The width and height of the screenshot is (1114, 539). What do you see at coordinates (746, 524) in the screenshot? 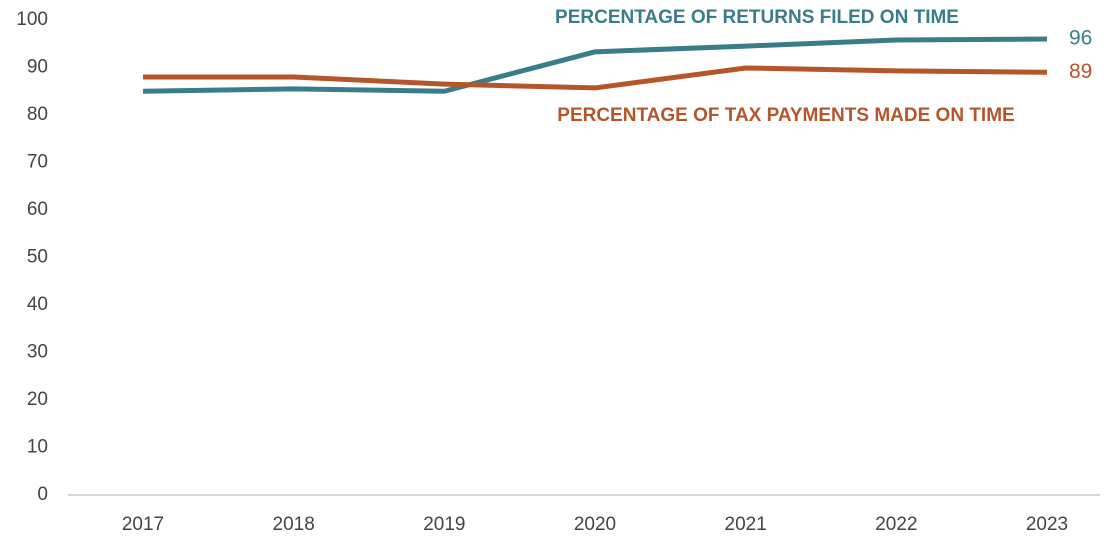
I see `x-tick-label: 2021` at bounding box center [746, 524].